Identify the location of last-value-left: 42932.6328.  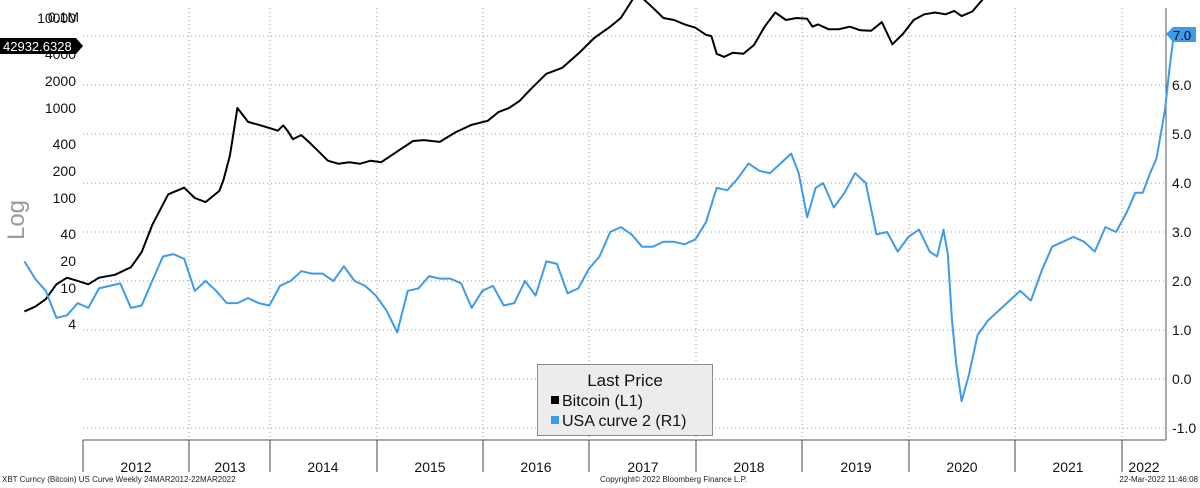
(37, 46).